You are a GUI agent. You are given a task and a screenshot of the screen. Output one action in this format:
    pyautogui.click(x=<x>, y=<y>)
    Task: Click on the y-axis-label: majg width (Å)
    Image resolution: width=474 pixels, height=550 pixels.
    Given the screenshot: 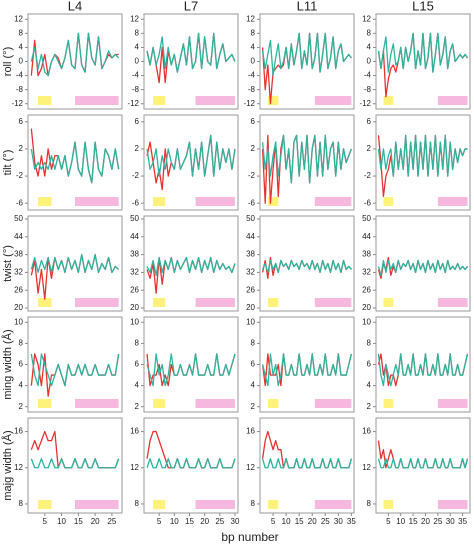 What is the action you would take?
    pyautogui.click(x=7, y=465)
    